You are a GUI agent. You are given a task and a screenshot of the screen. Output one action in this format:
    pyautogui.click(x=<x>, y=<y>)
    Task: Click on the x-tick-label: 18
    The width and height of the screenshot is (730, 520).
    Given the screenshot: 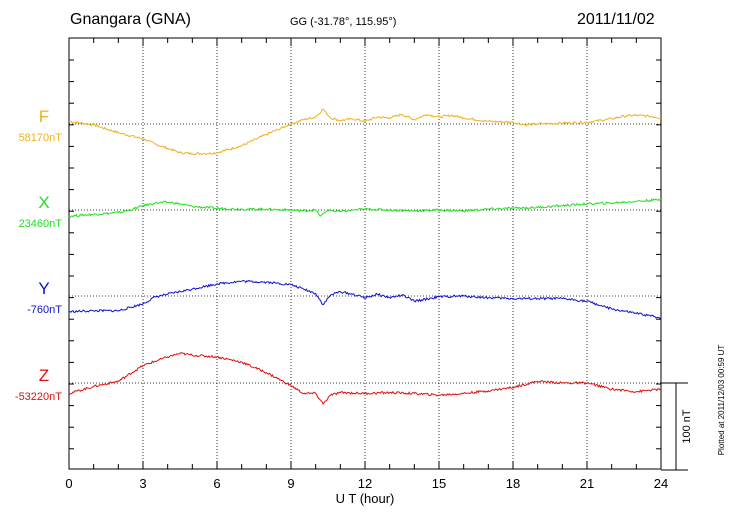 What is the action you would take?
    pyautogui.click(x=513, y=483)
    